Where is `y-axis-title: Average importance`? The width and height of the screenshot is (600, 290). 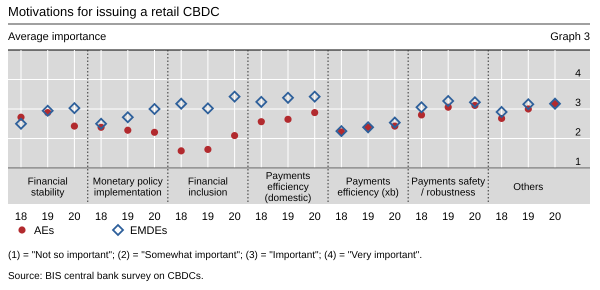
y-axis-title: Average importance is located at coordinates (57, 37).